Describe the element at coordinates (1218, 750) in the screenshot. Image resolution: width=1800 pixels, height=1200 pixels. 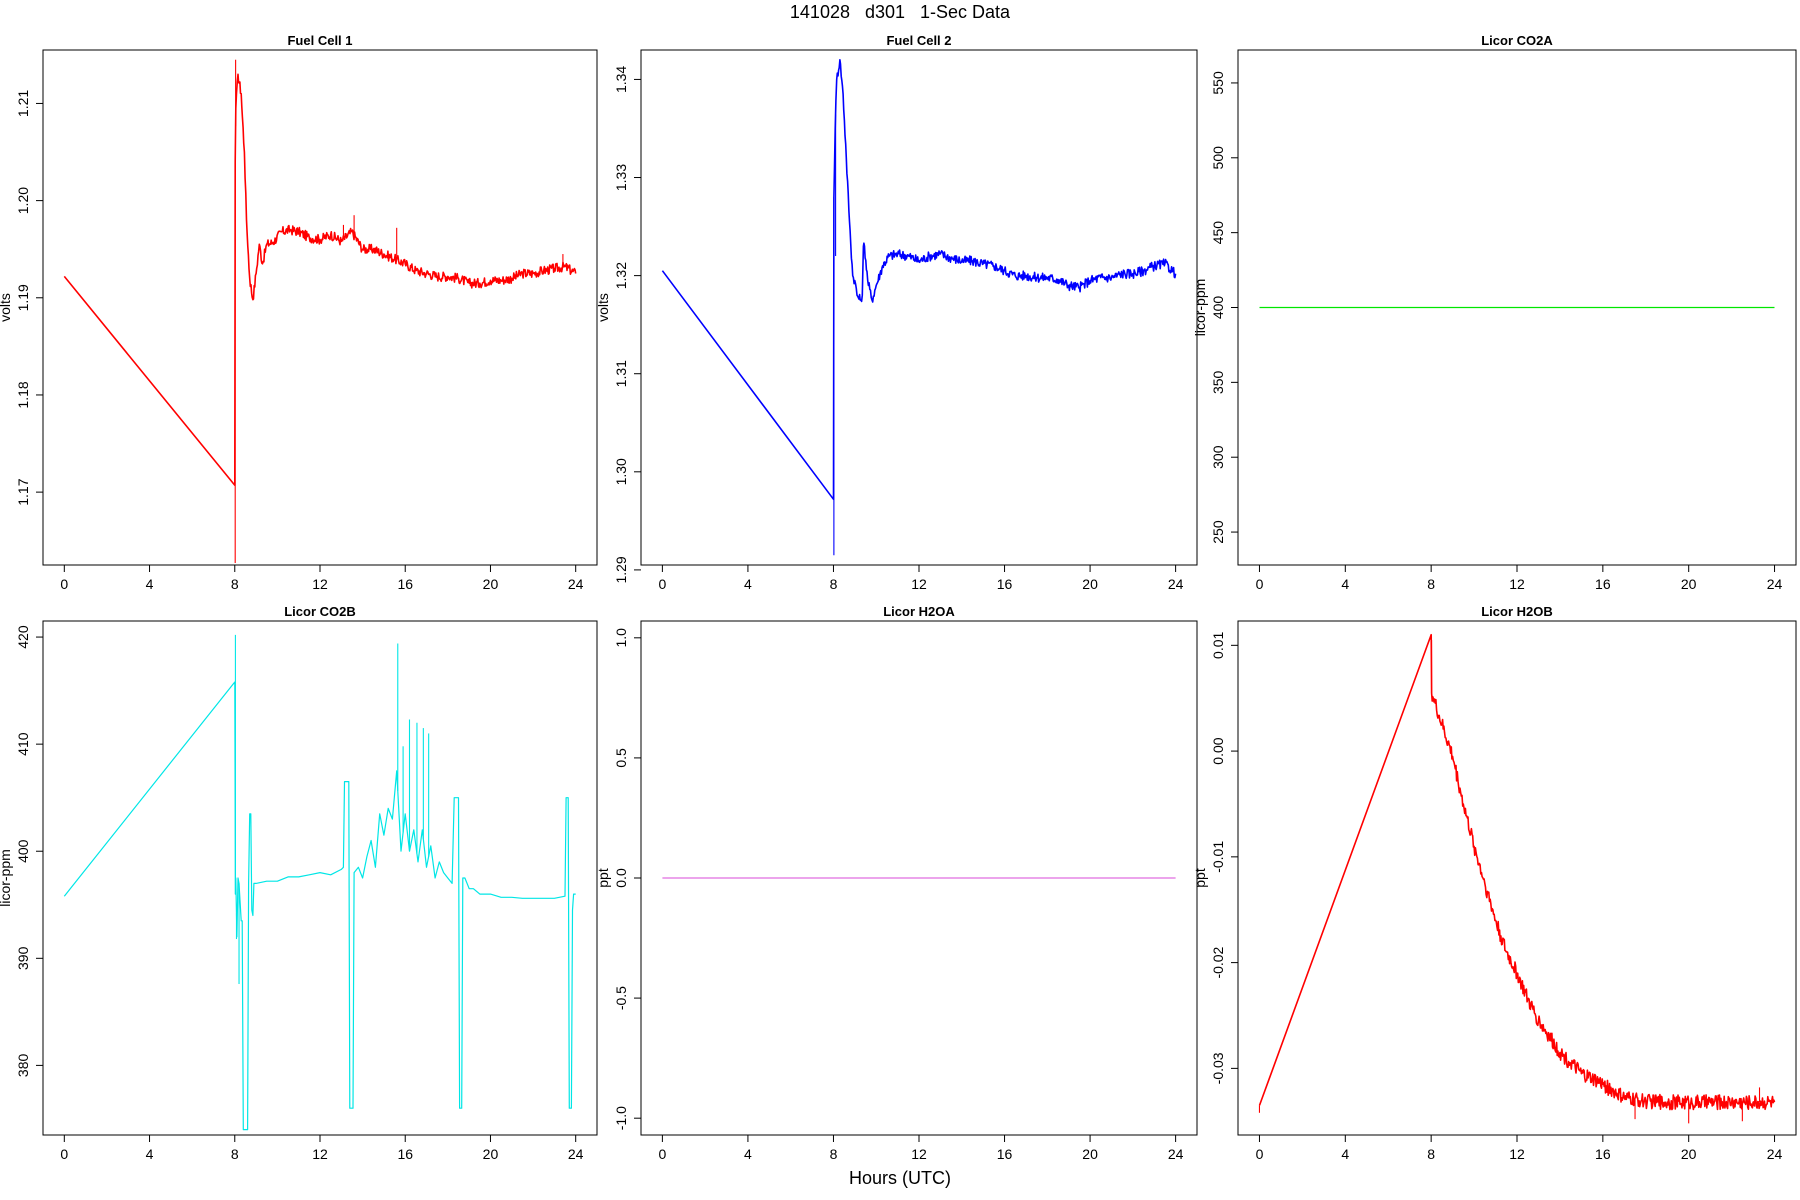
I see `y-tick-label: 0.00` at that location.